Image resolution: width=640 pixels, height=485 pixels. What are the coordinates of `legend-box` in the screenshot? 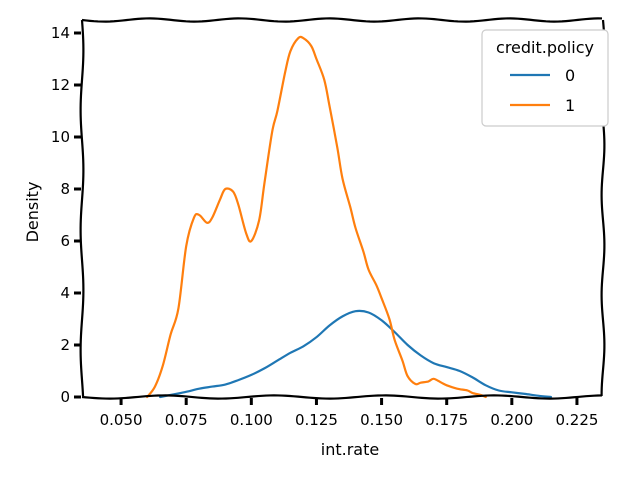 It's located at (545, 78).